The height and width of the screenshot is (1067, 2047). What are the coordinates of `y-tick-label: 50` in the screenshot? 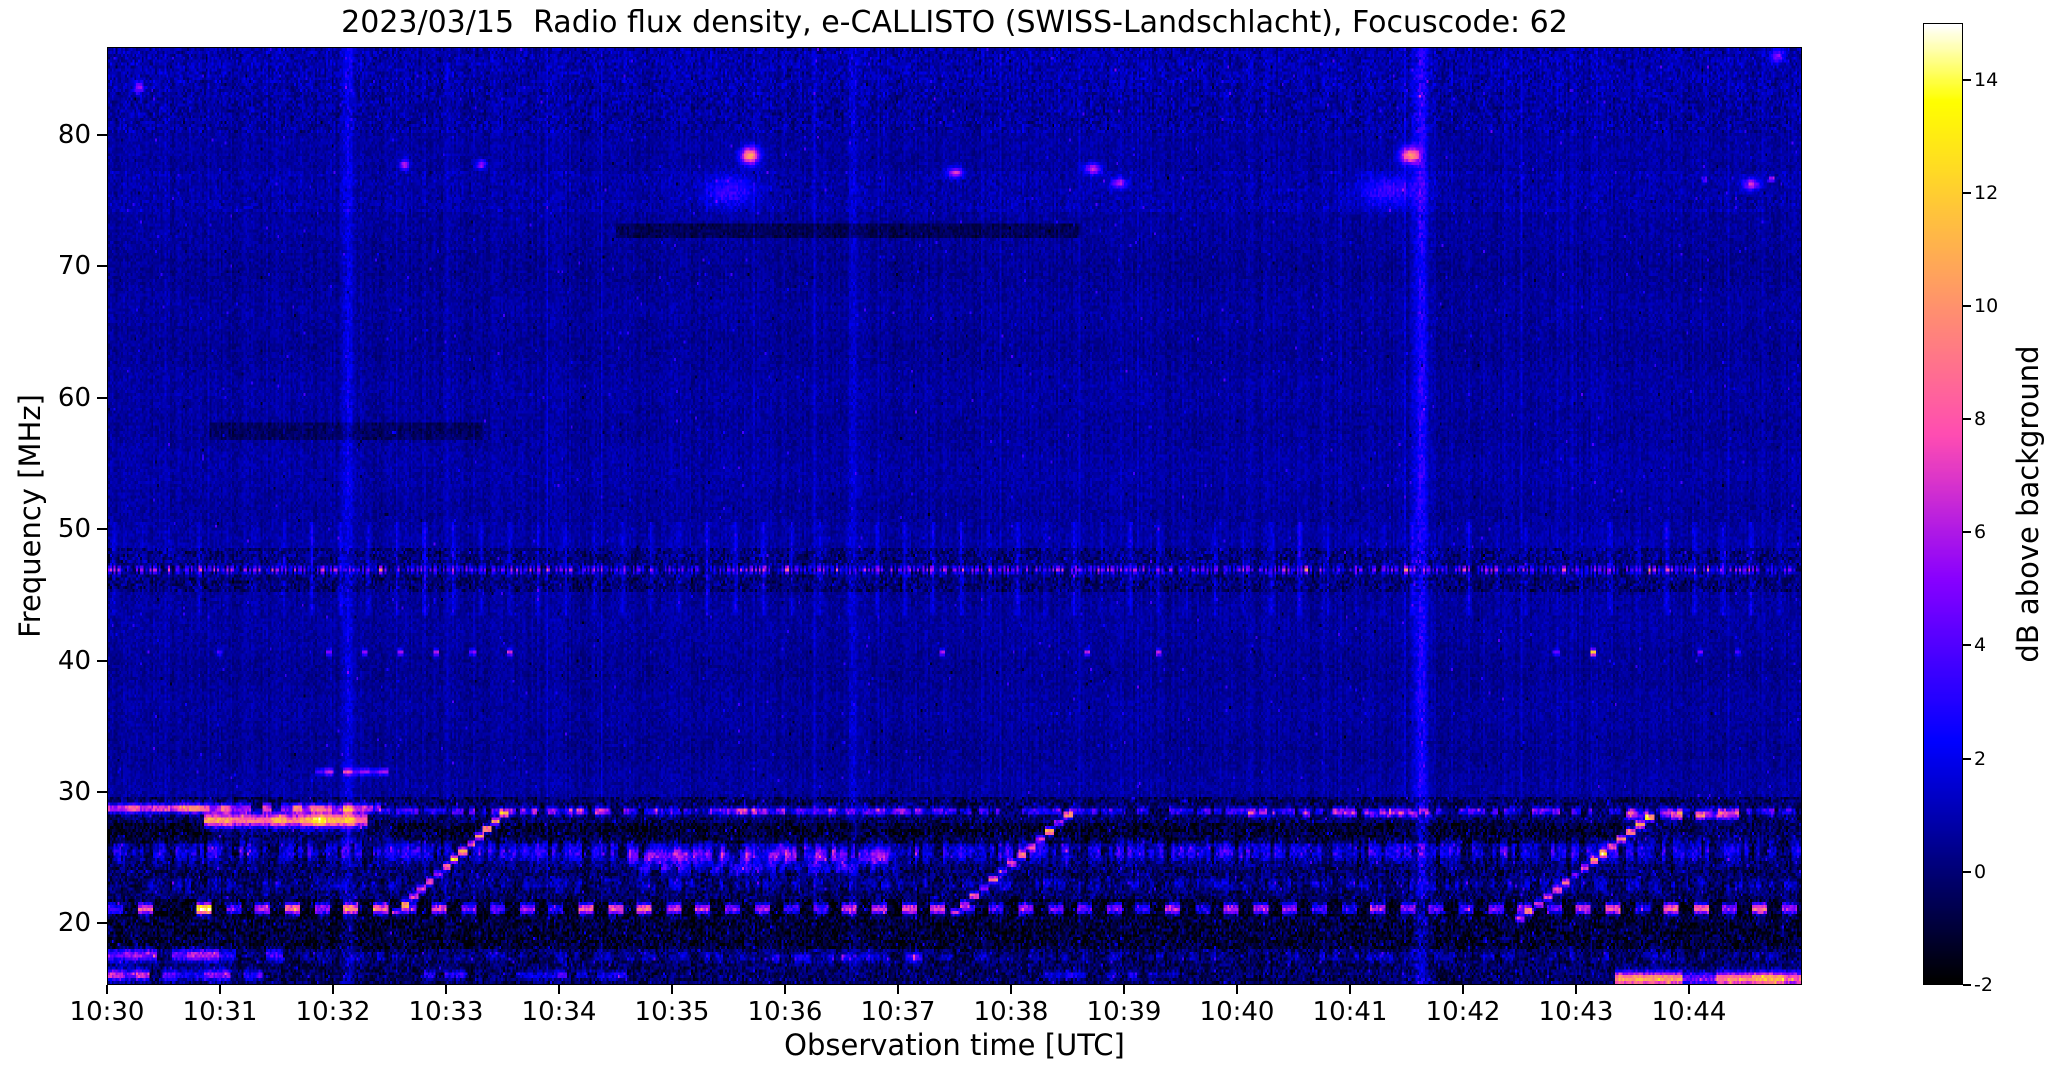 It's located at (74, 529).